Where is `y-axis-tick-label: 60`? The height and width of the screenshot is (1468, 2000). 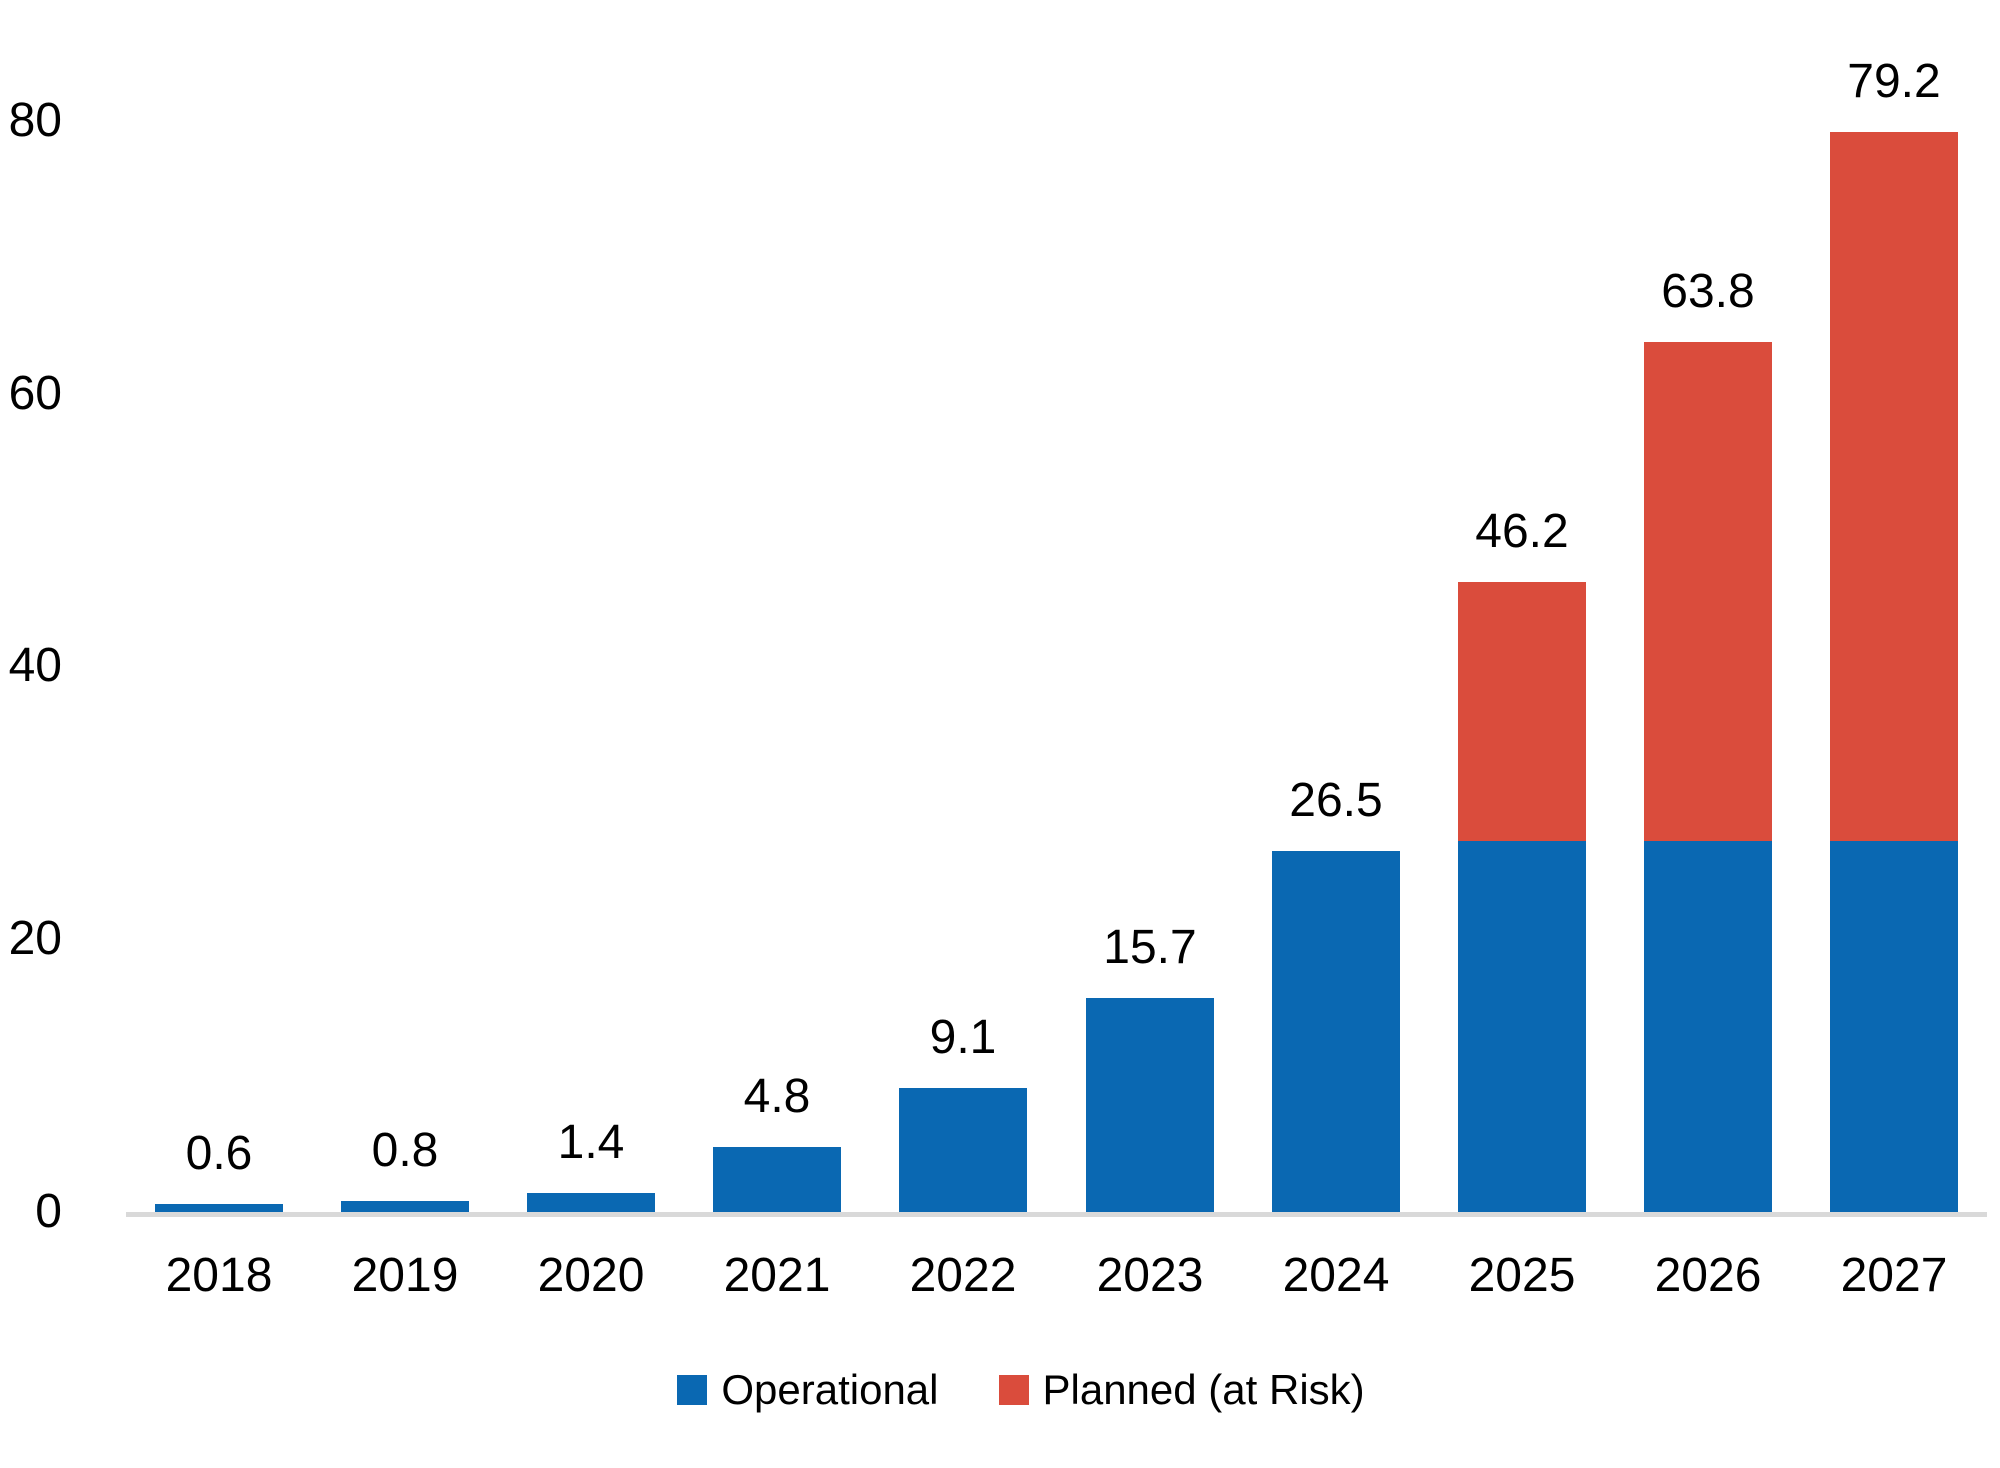 y-axis-tick-label: 60 is located at coordinates (35, 393).